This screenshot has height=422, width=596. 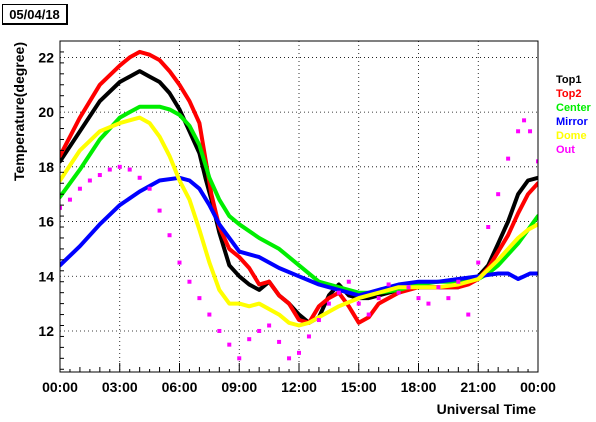 I want to click on legend-entry-top1: Top1, so click(x=568, y=80).